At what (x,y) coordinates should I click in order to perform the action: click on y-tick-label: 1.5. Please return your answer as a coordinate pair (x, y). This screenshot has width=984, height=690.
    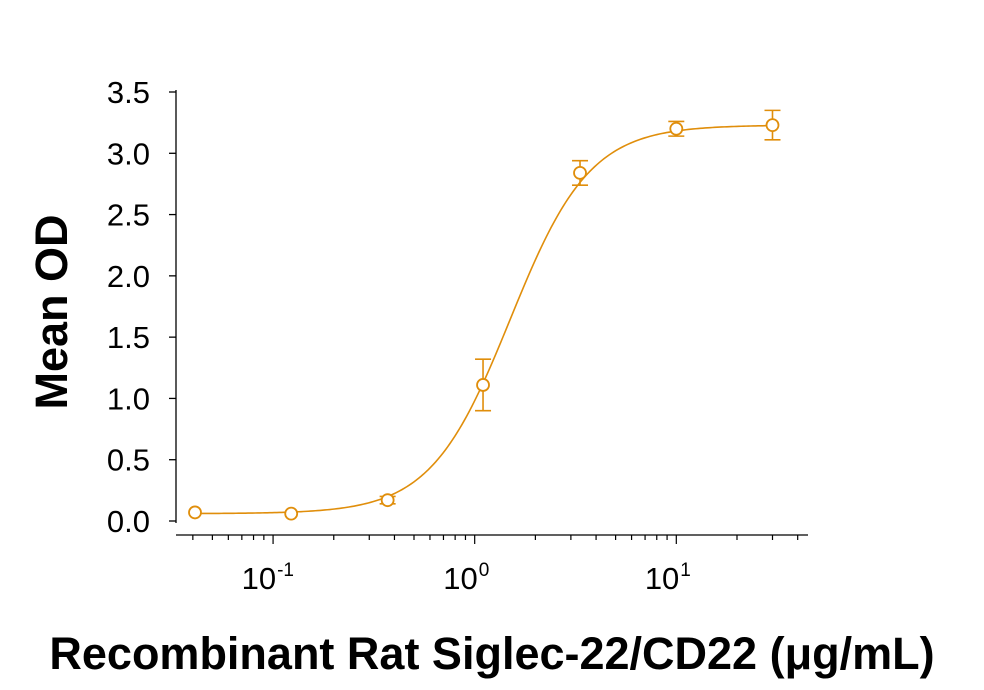
    Looking at the image, I should click on (128, 337).